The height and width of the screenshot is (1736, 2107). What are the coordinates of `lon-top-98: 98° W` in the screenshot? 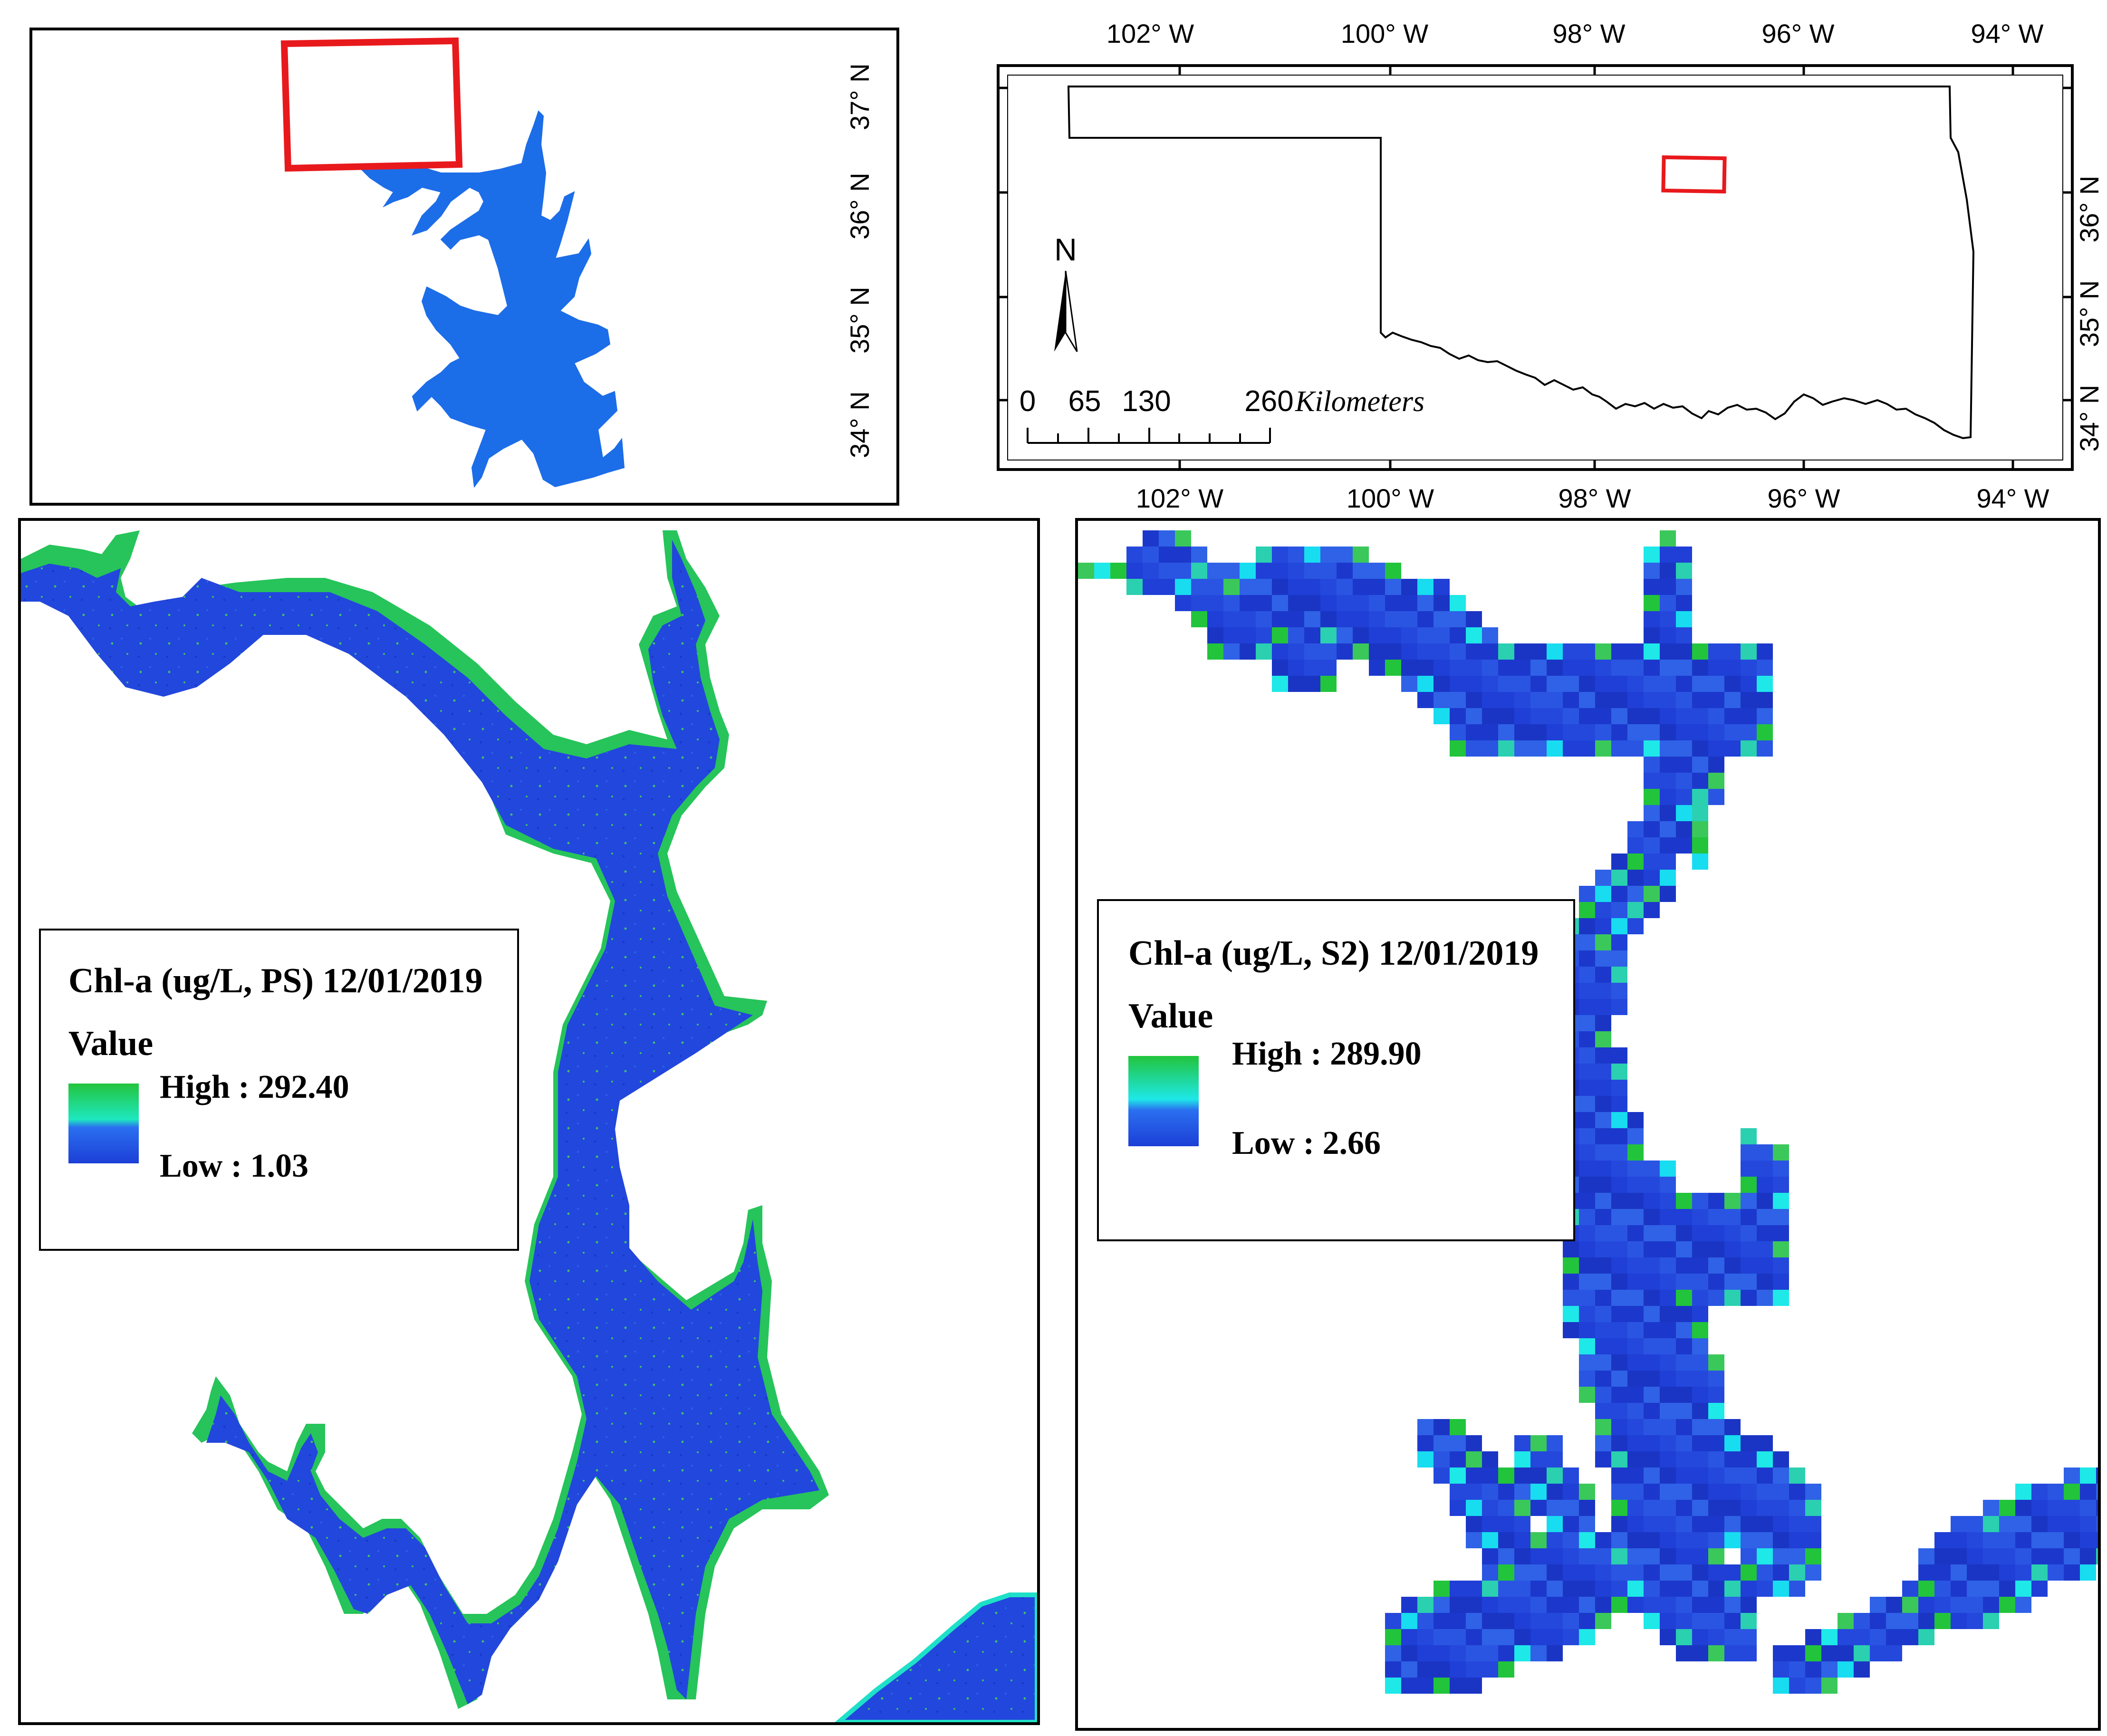 It's located at (1588, 33).